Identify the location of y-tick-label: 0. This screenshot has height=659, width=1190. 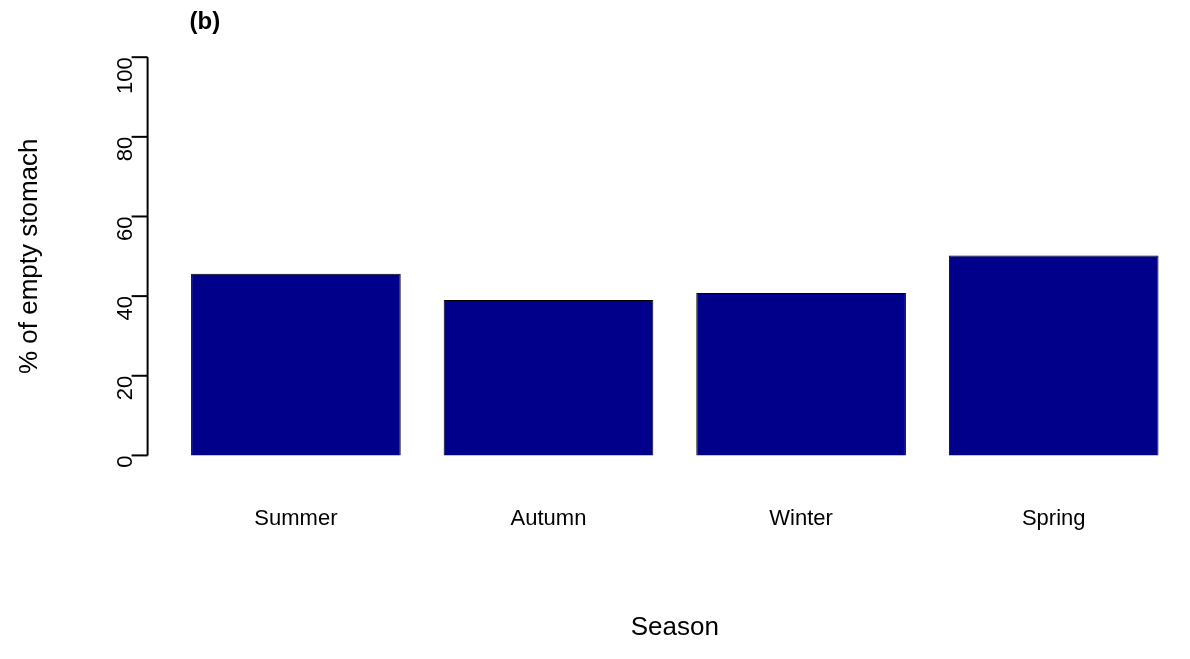
(124, 461).